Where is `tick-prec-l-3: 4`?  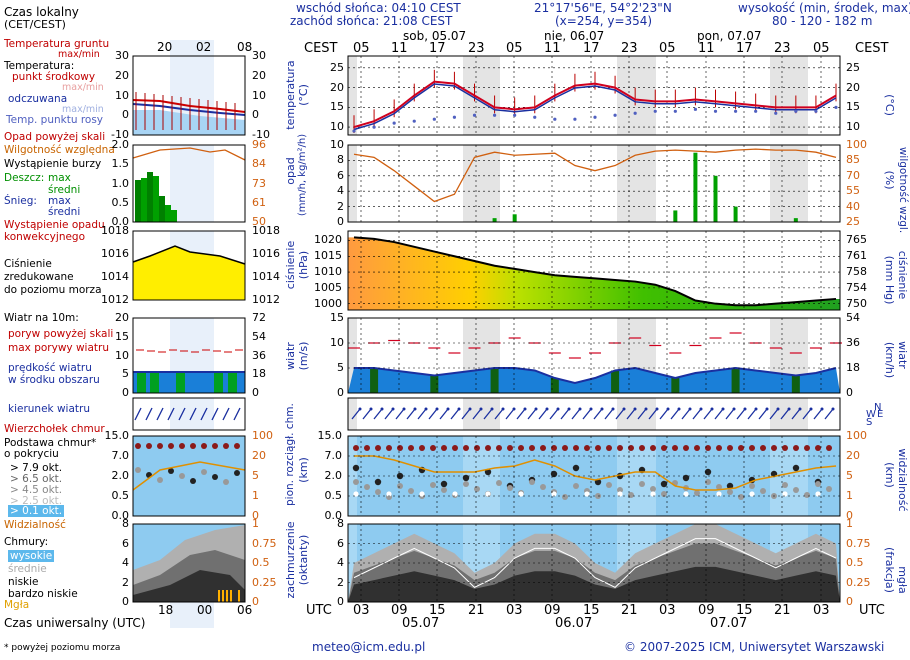 tick-prec-l-3: 4 is located at coordinates (340, 191).